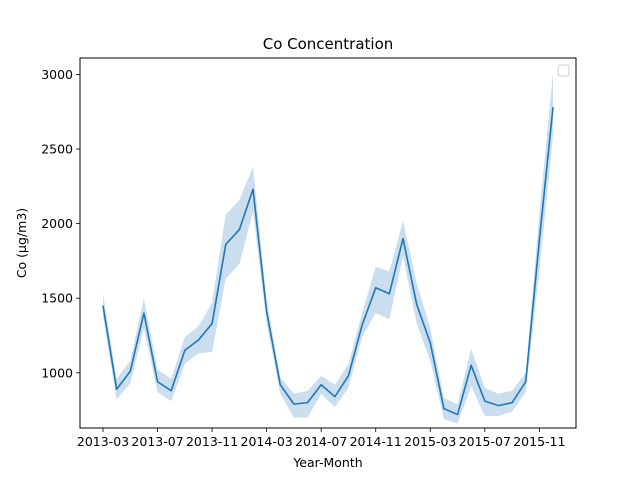 This screenshot has width=640, height=480. I want to click on x-axis-title: Year-Month, so click(327, 462).